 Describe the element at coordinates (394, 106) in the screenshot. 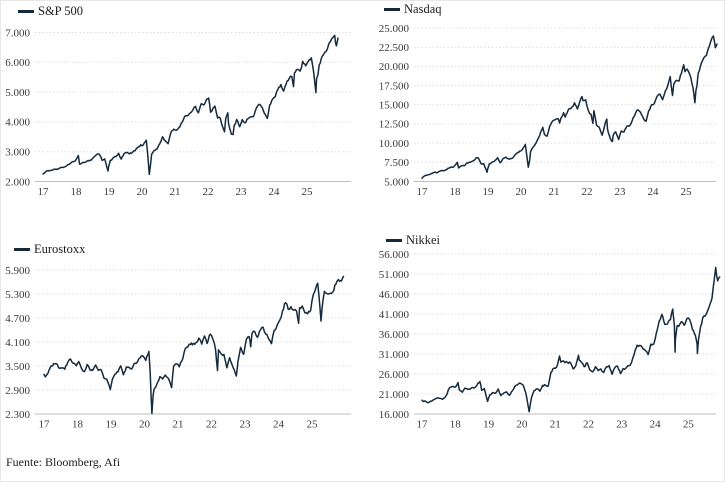

I see `svg-text: 15.000` at that location.